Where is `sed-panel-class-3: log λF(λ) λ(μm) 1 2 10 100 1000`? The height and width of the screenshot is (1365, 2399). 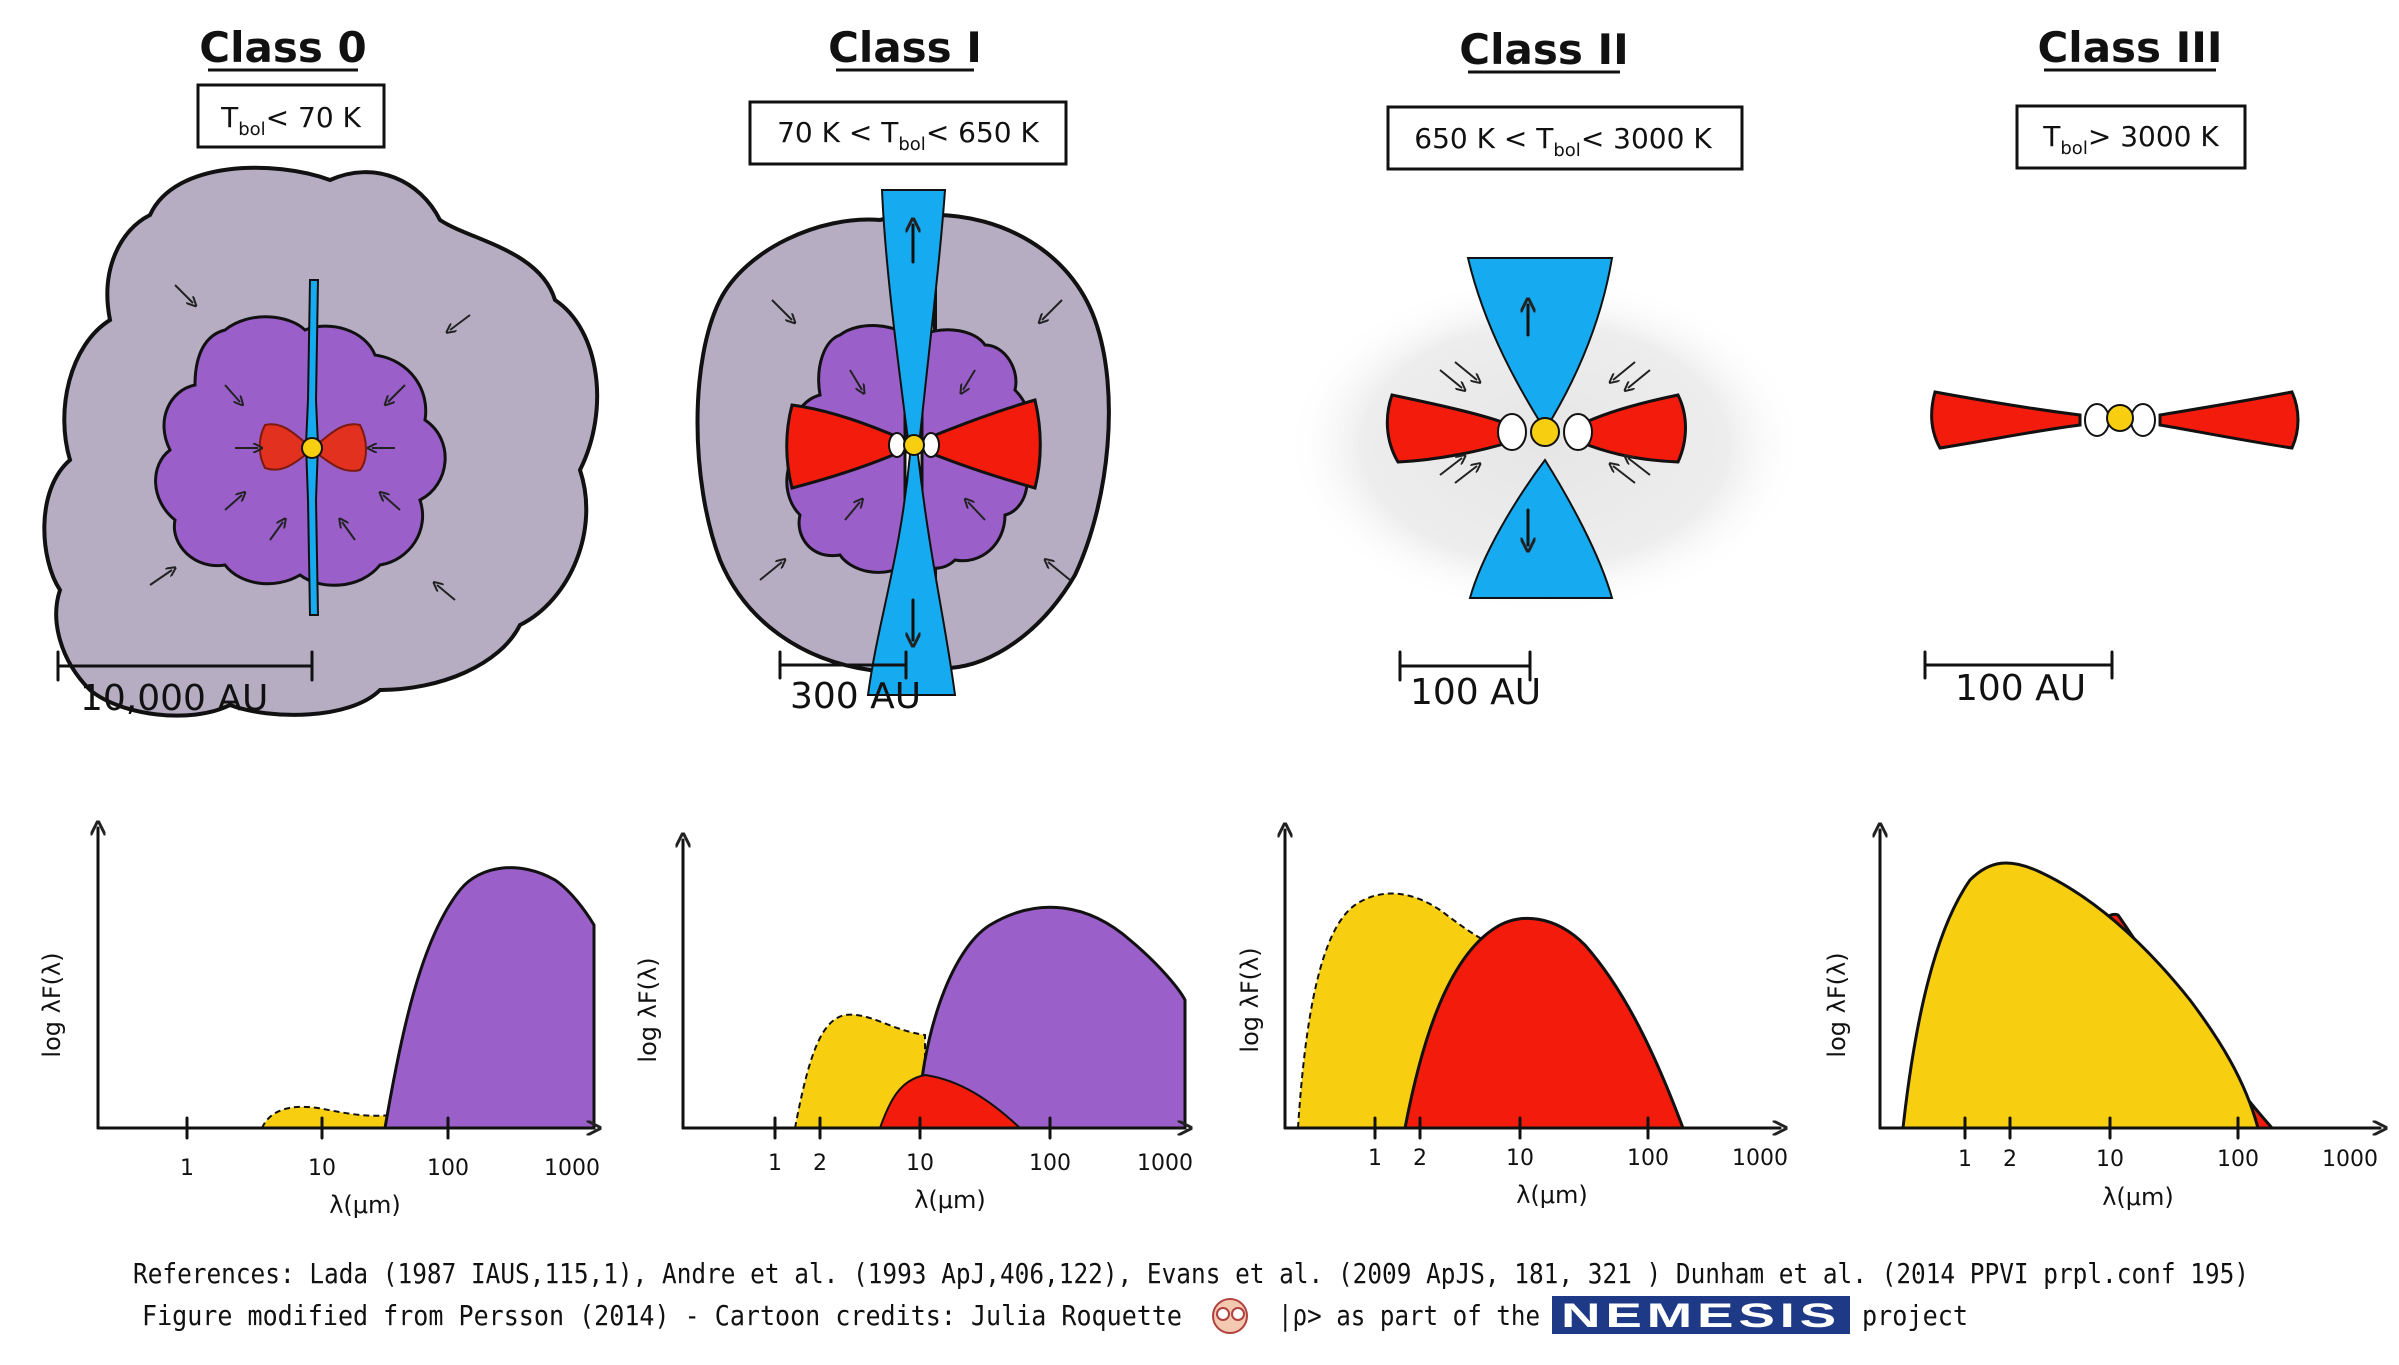
sed-panel-class-3: log λF(λ) λ(μm) 1 2 10 100 1000 is located at coordinates (2101, 1020).